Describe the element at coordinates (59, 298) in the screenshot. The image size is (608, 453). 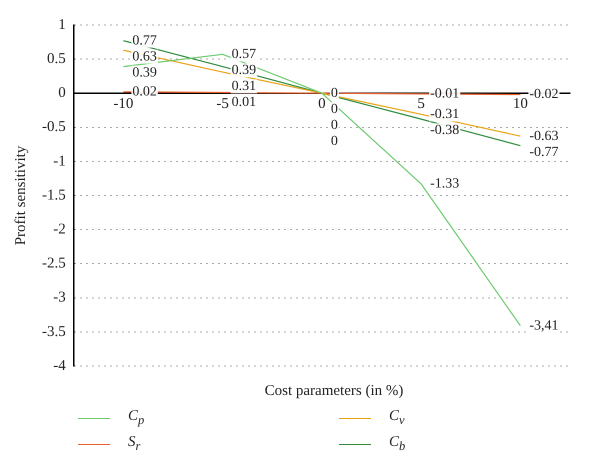
I see `y-tick-label: -3` at that location.